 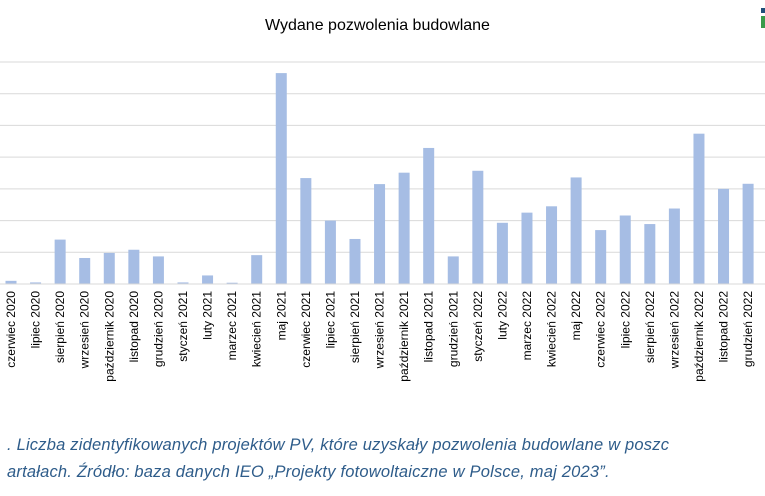 I want to click on x-tick-label: lipiec 2021, so click(x=330, y=320).